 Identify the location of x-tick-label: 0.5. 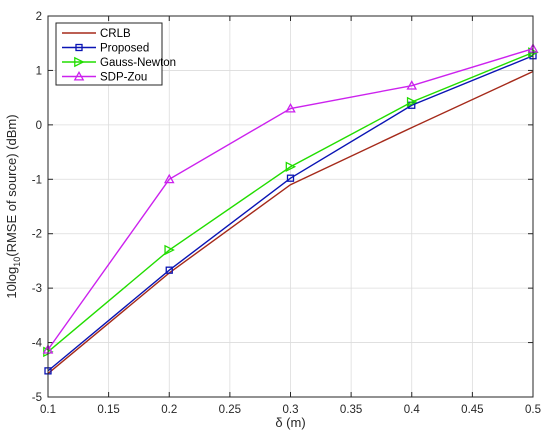
(533, 410).